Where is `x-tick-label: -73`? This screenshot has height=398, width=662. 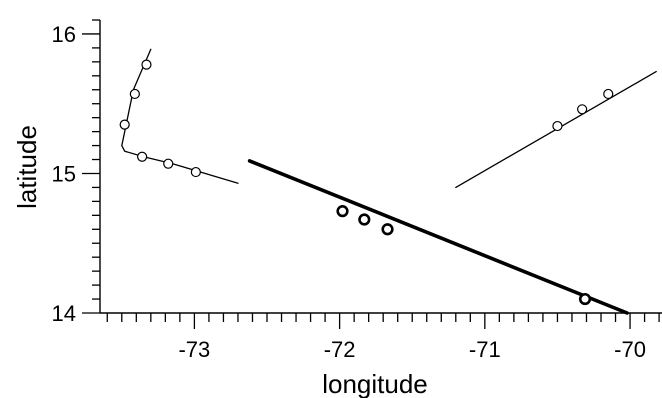
x-tick-label: -73 is located at coordinates (194, 349).